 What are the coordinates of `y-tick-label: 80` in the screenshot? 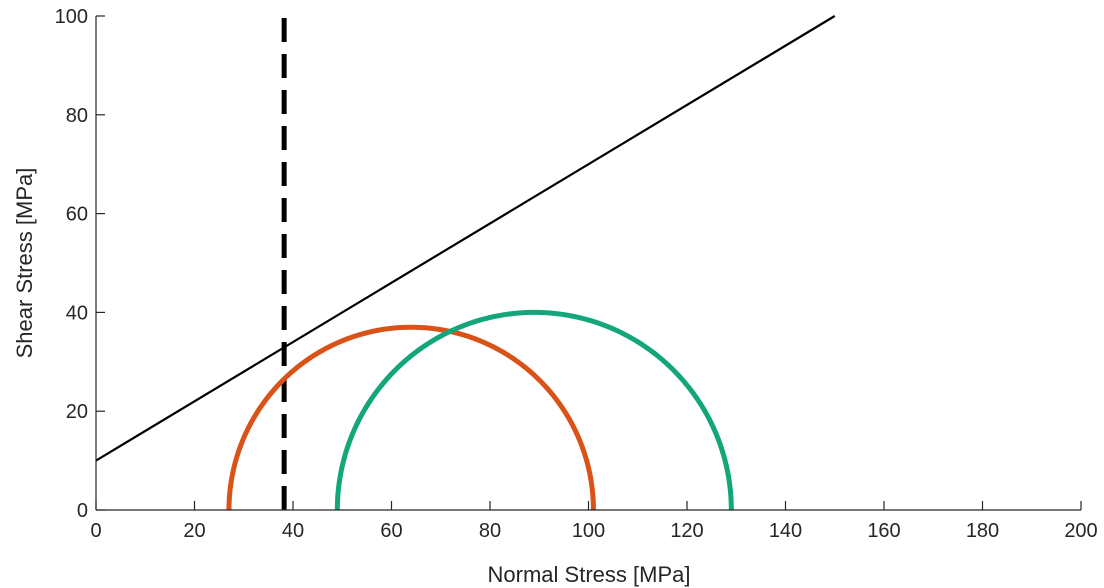 It's located at (77, 116).